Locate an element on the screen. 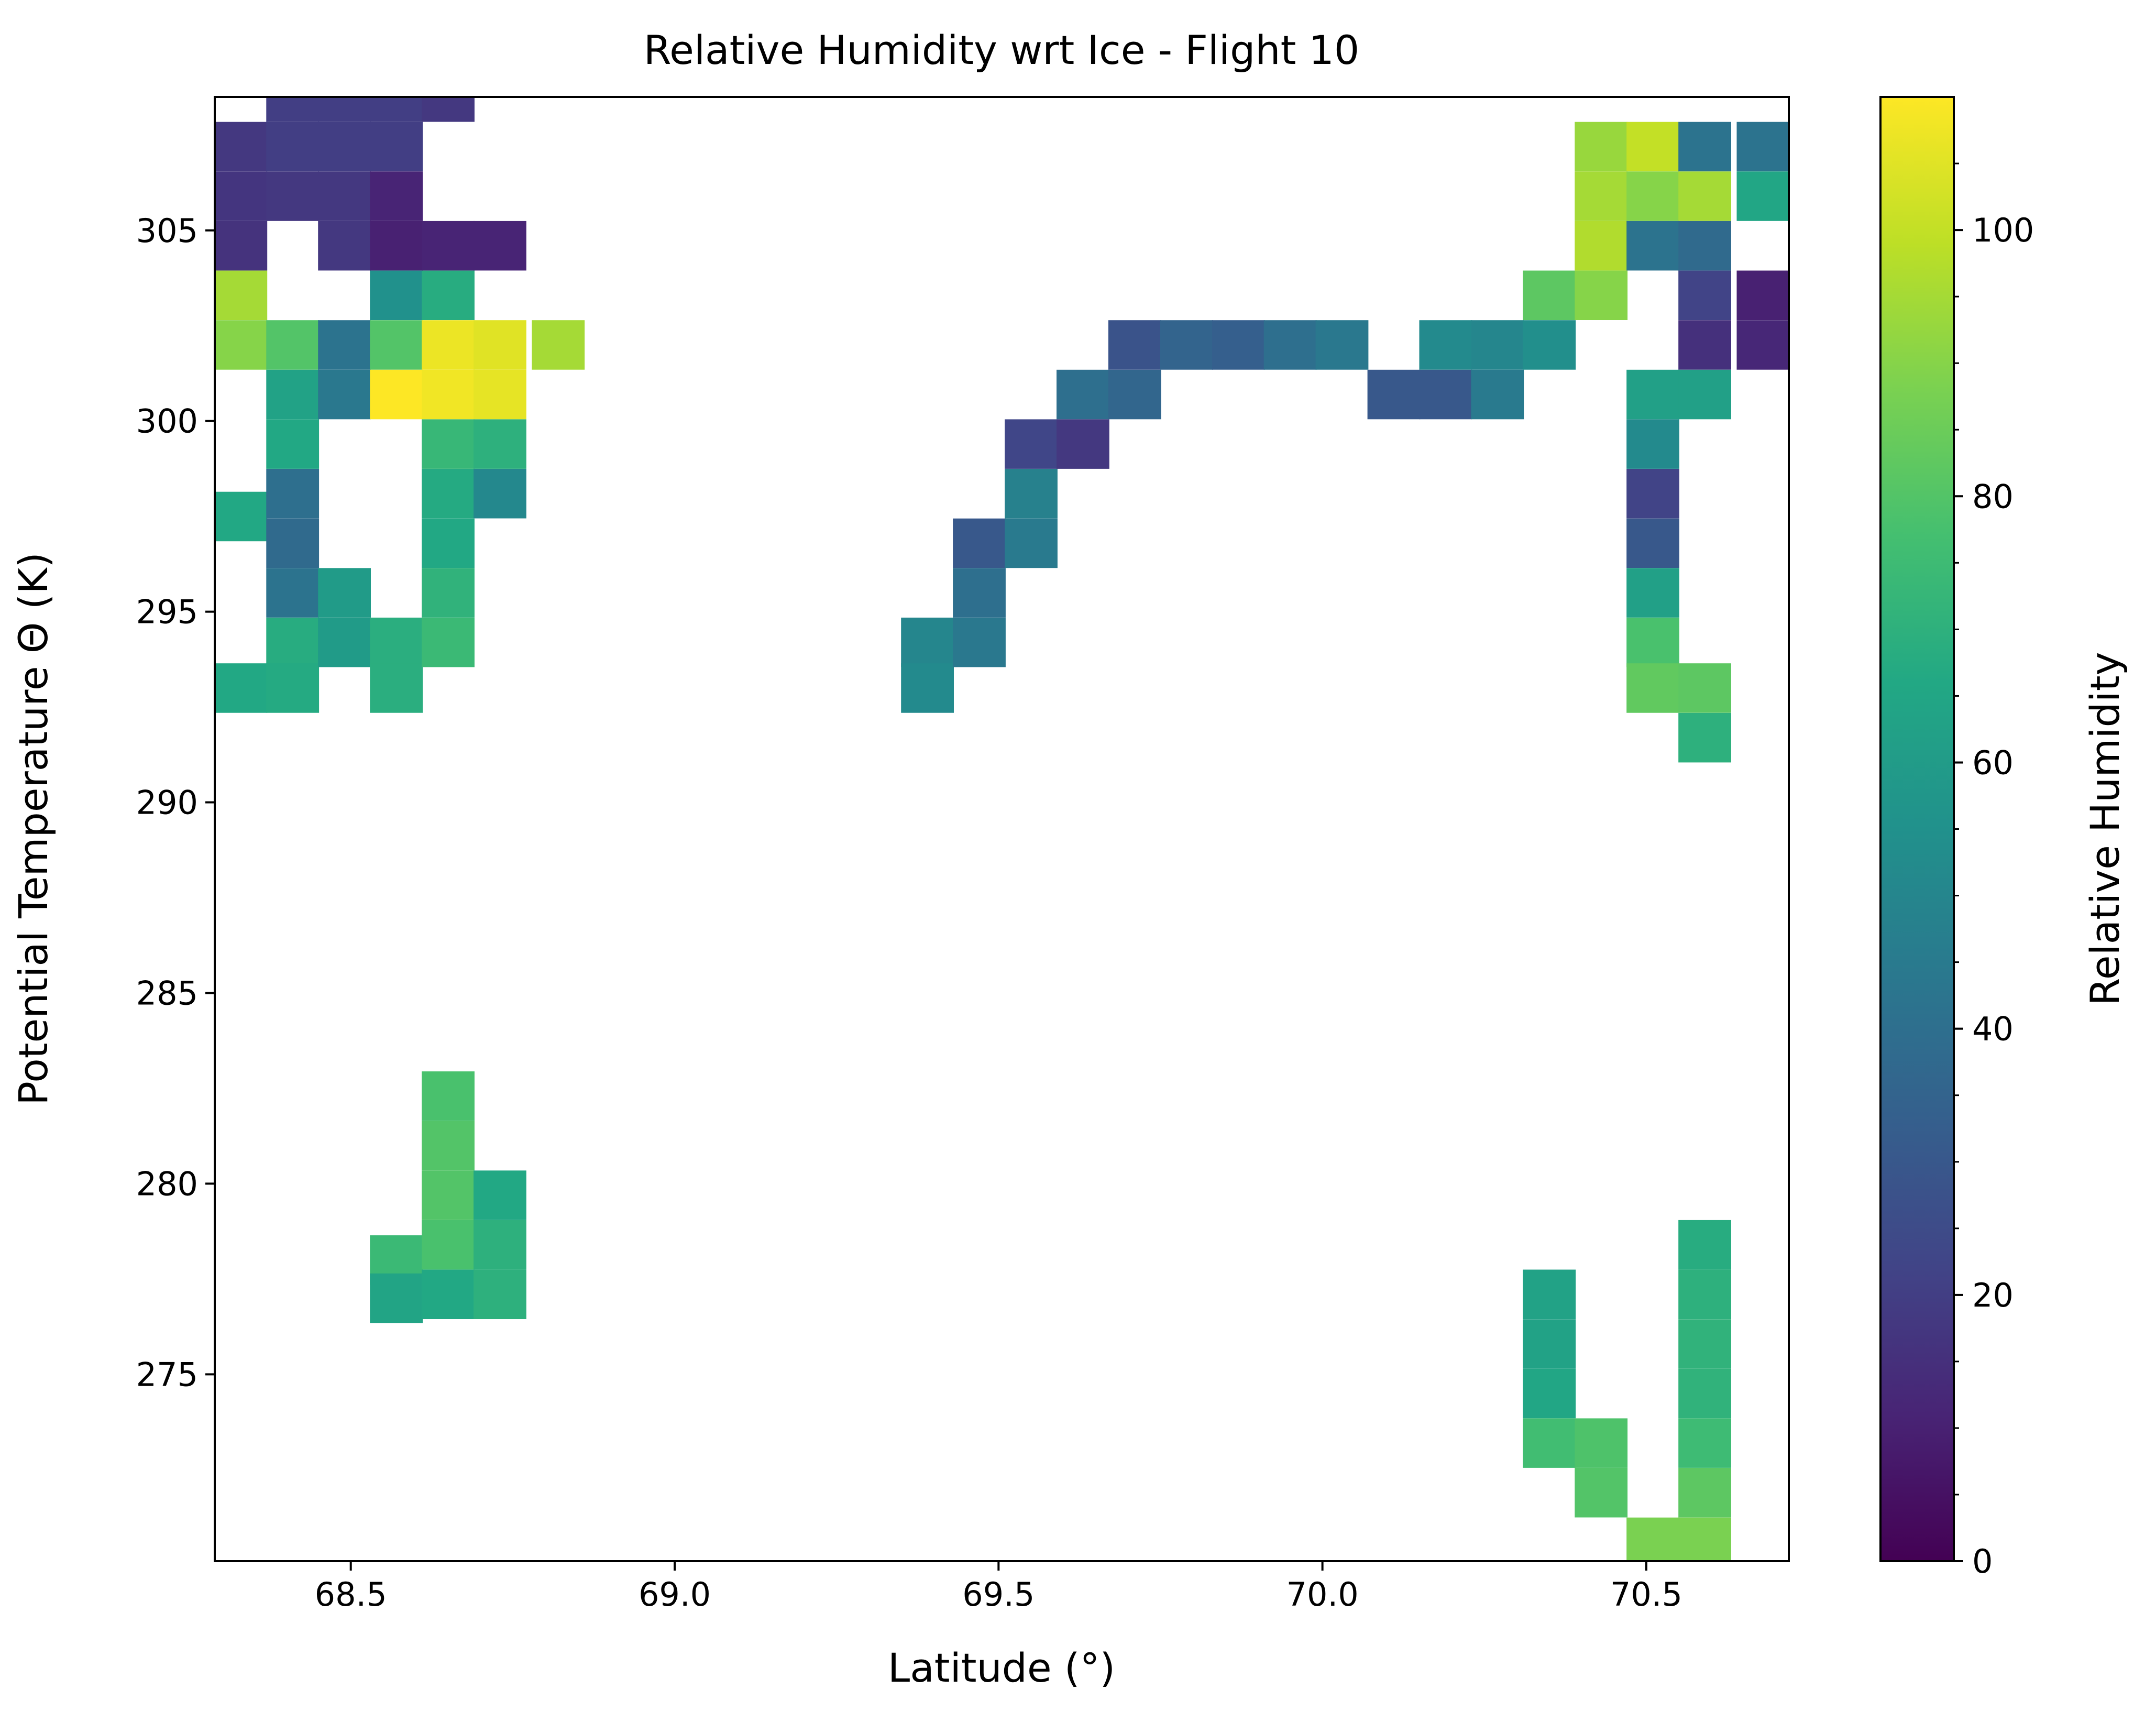 The image size is (2156, 1722). y-tick-label: 290 is located at coordinates (167, 803).